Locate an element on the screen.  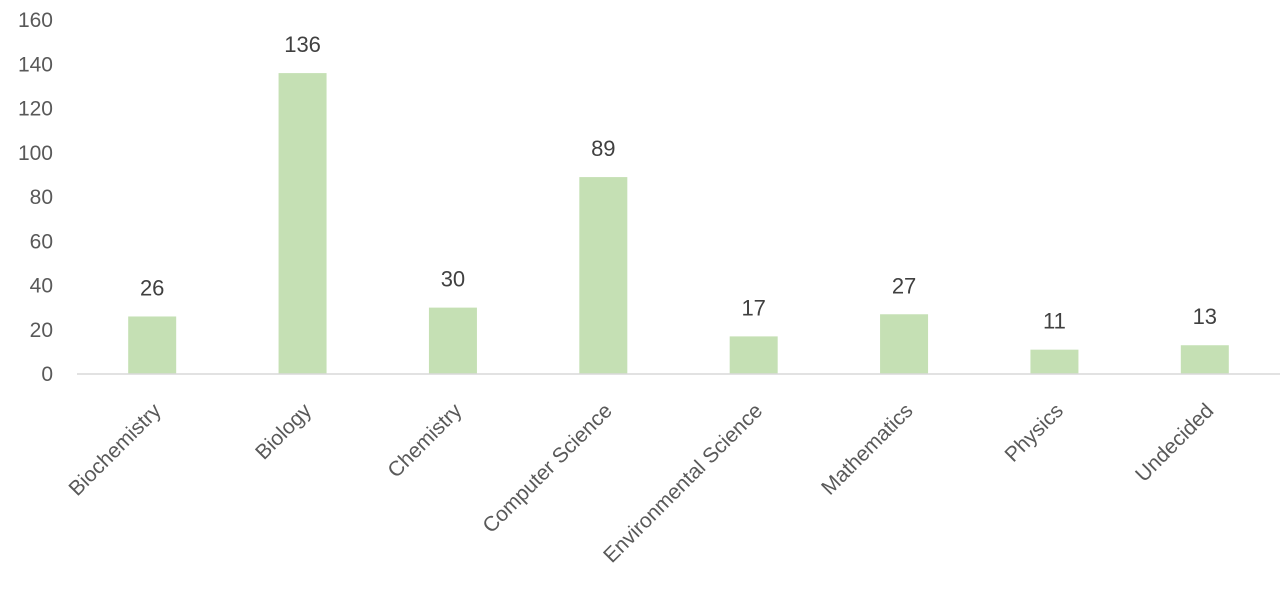
x-category-label: Chemistry is located at coordinates (424, 440).